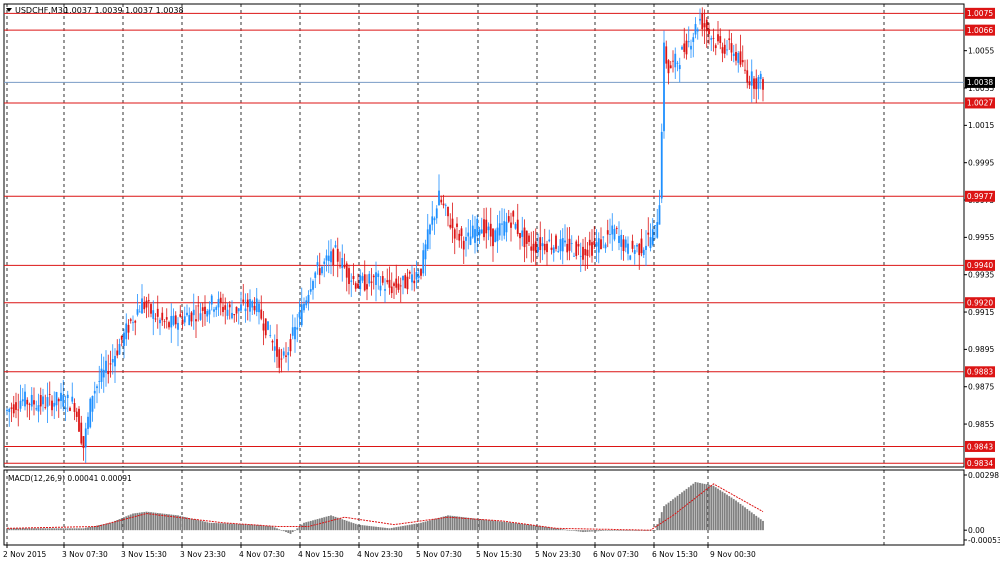 Image resolution: width=1000 pixels, height=562 pixels. Describe the element at coordinates (980, 103) in the screenshot. I see `level-tag-text: 1.0027` at that location.